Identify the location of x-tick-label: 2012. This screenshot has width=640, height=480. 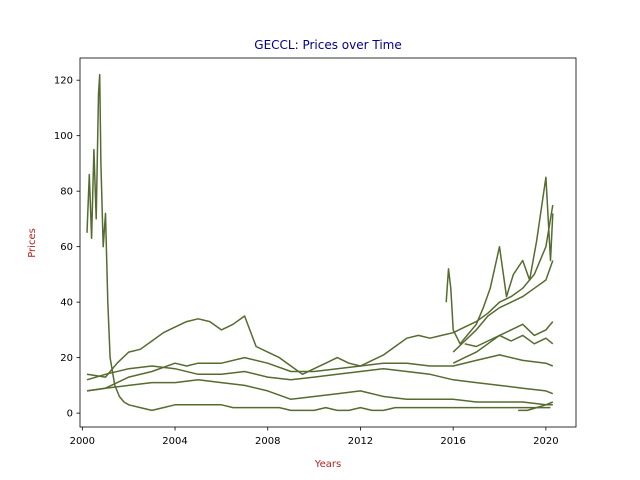
(360, 441).